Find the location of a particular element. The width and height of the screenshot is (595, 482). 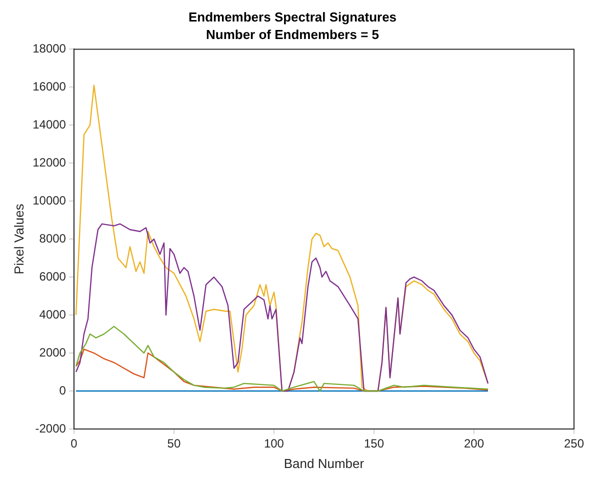

x-tick-label: 200 is located at coordinates (474, 443).